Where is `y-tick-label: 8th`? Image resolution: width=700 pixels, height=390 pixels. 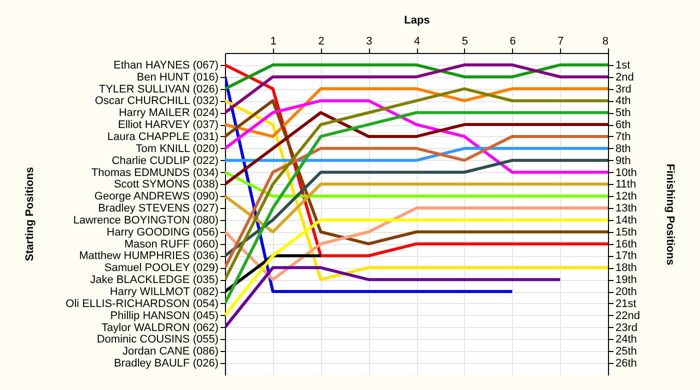
y-tick-label: 8th is located at coordinates (623, 148).